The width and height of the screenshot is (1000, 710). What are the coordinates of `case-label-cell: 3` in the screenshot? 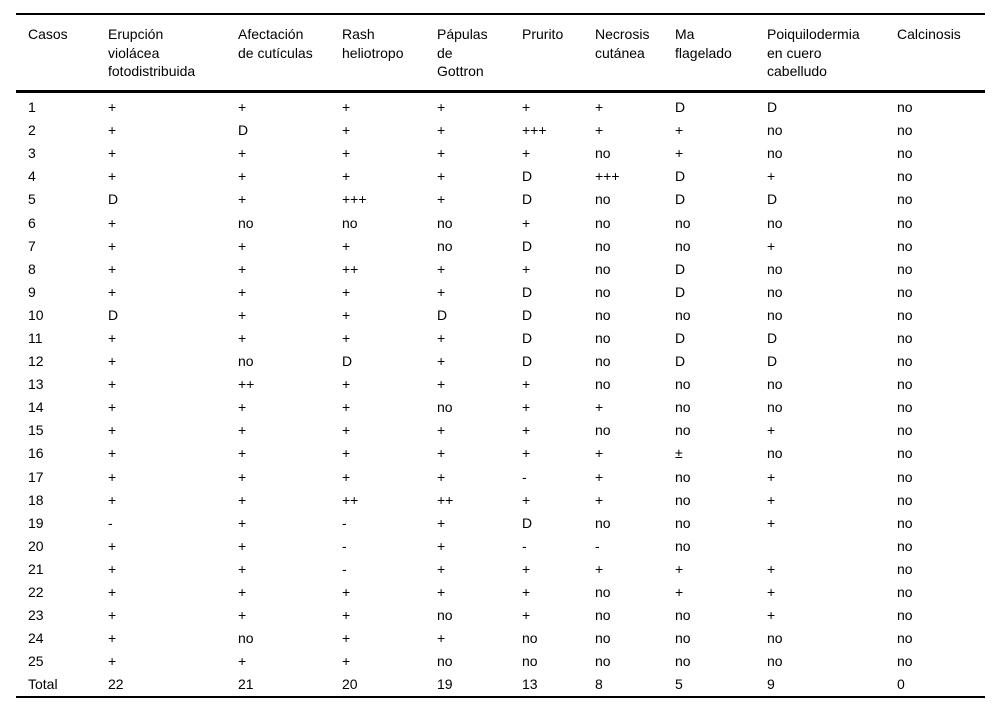 It's located at (32, 153).